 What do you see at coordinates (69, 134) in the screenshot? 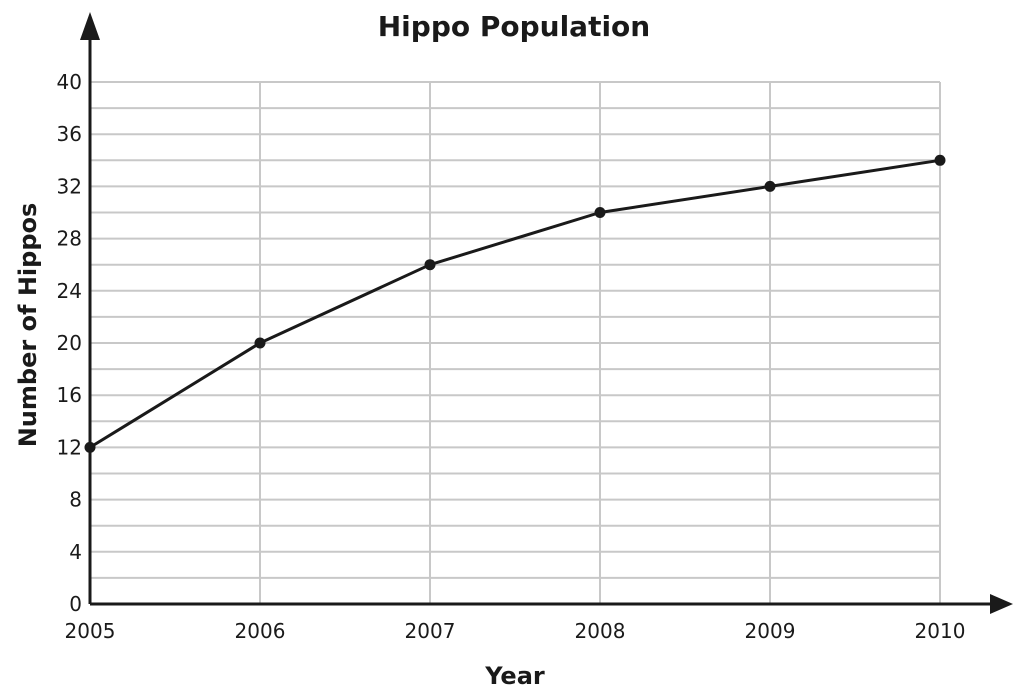
I see `y-tick-label: 36` at bounding box center [69, 134].